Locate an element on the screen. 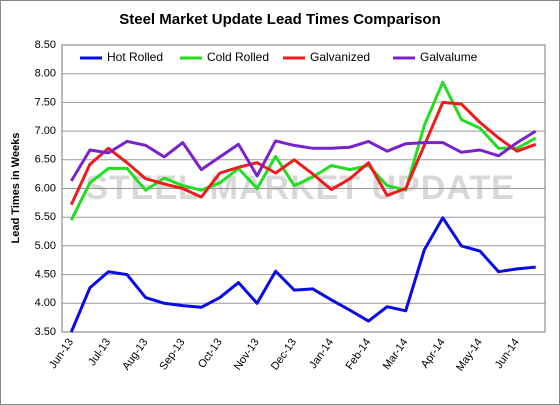 This screenshot has height=405, width=560. y-tick-label: 6.00 is located at coordinates (45, 188).